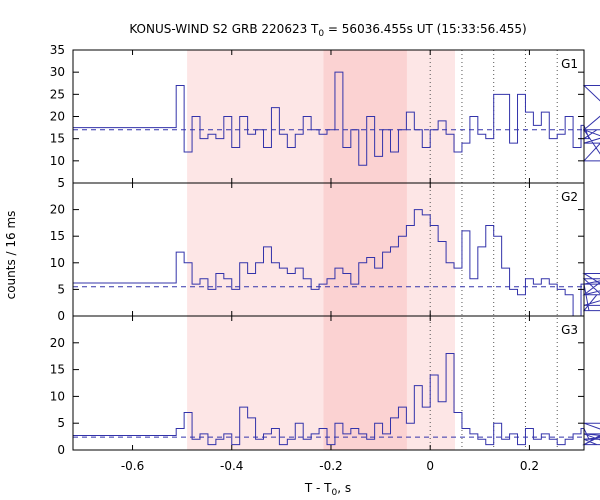  I want to click on ytick-label-G3-4: 20, so click(57, 343).